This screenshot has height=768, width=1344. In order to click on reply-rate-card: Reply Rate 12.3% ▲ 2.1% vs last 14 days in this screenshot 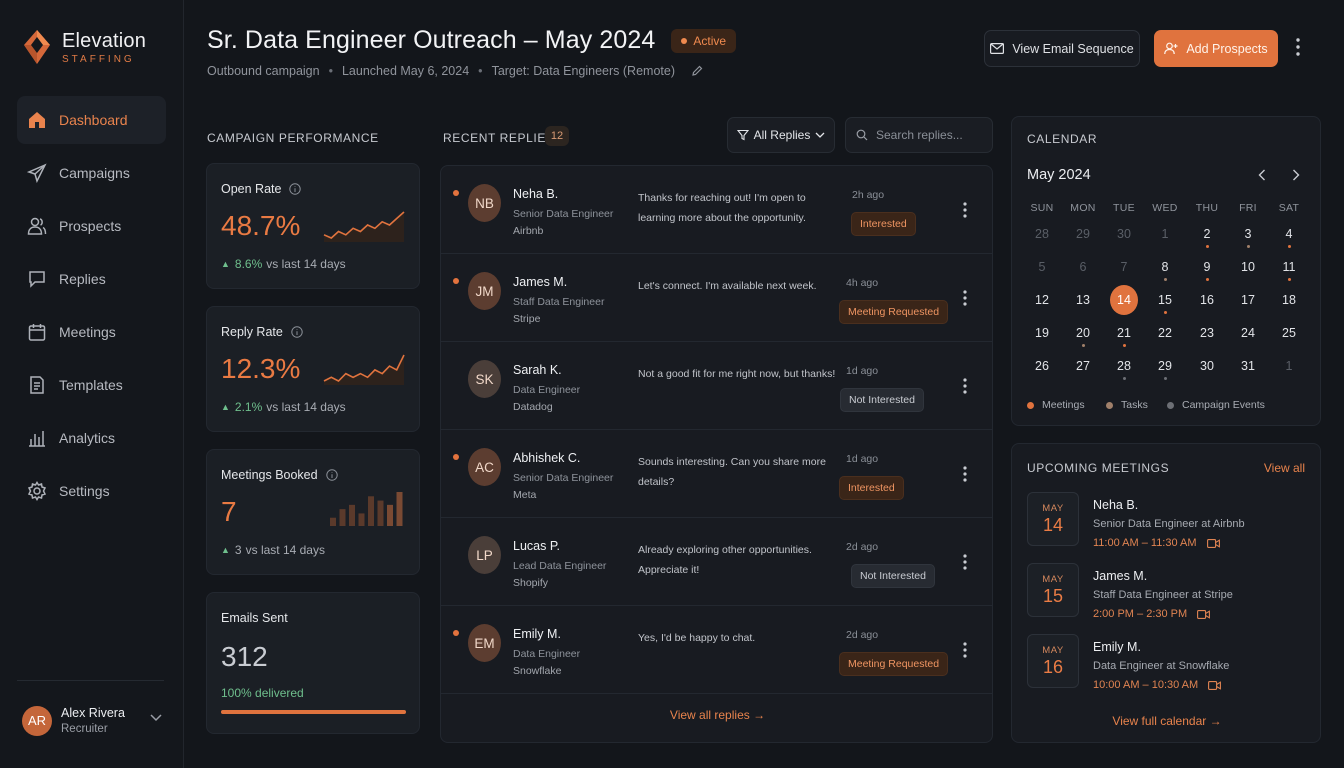, I will do `click(313, 369)`.